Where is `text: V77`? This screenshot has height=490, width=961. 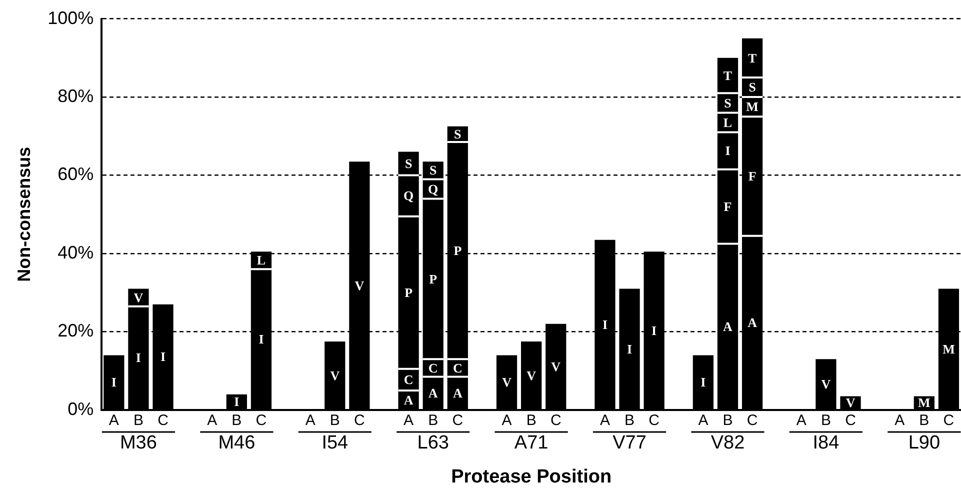
text: V77 is located at coordinates (629, 443).